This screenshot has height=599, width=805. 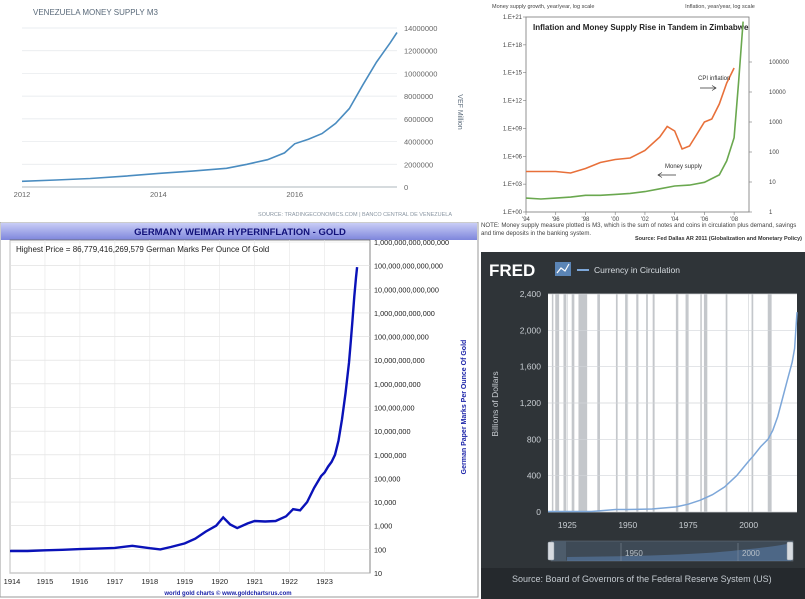 I want to click on zimbabwe-left-tick-label: 1.E+00, so click(x=513, y=213).